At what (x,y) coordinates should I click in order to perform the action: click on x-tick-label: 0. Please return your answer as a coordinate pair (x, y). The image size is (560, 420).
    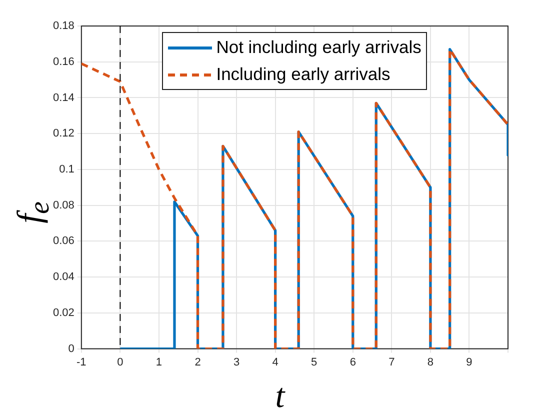
    Looking at the image, I should click on (120, 362).